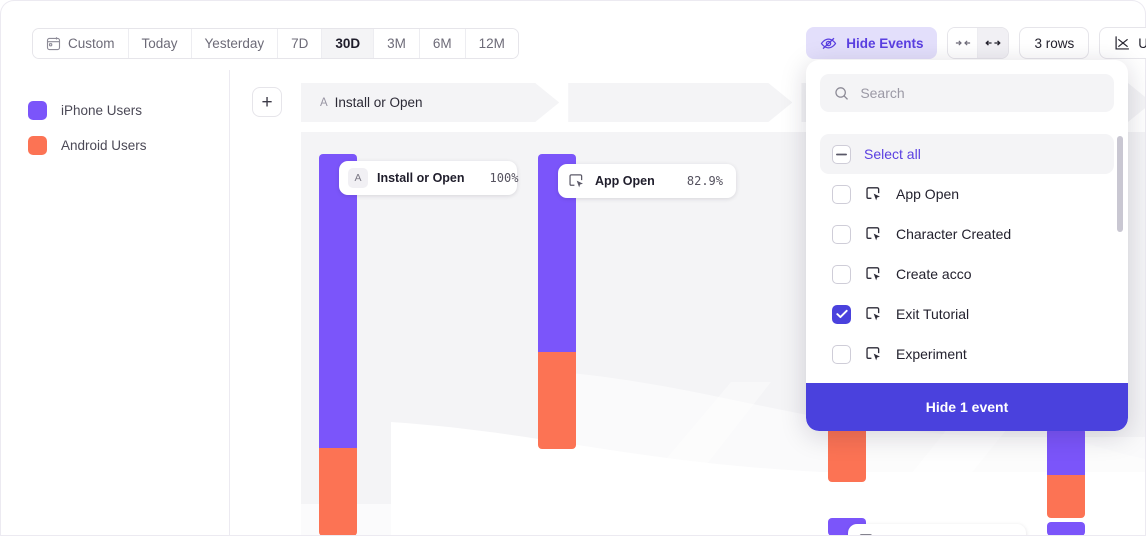 This screenshot has width=1146, height=536. I want to click on dropdown-search-box, so click(967, 93).